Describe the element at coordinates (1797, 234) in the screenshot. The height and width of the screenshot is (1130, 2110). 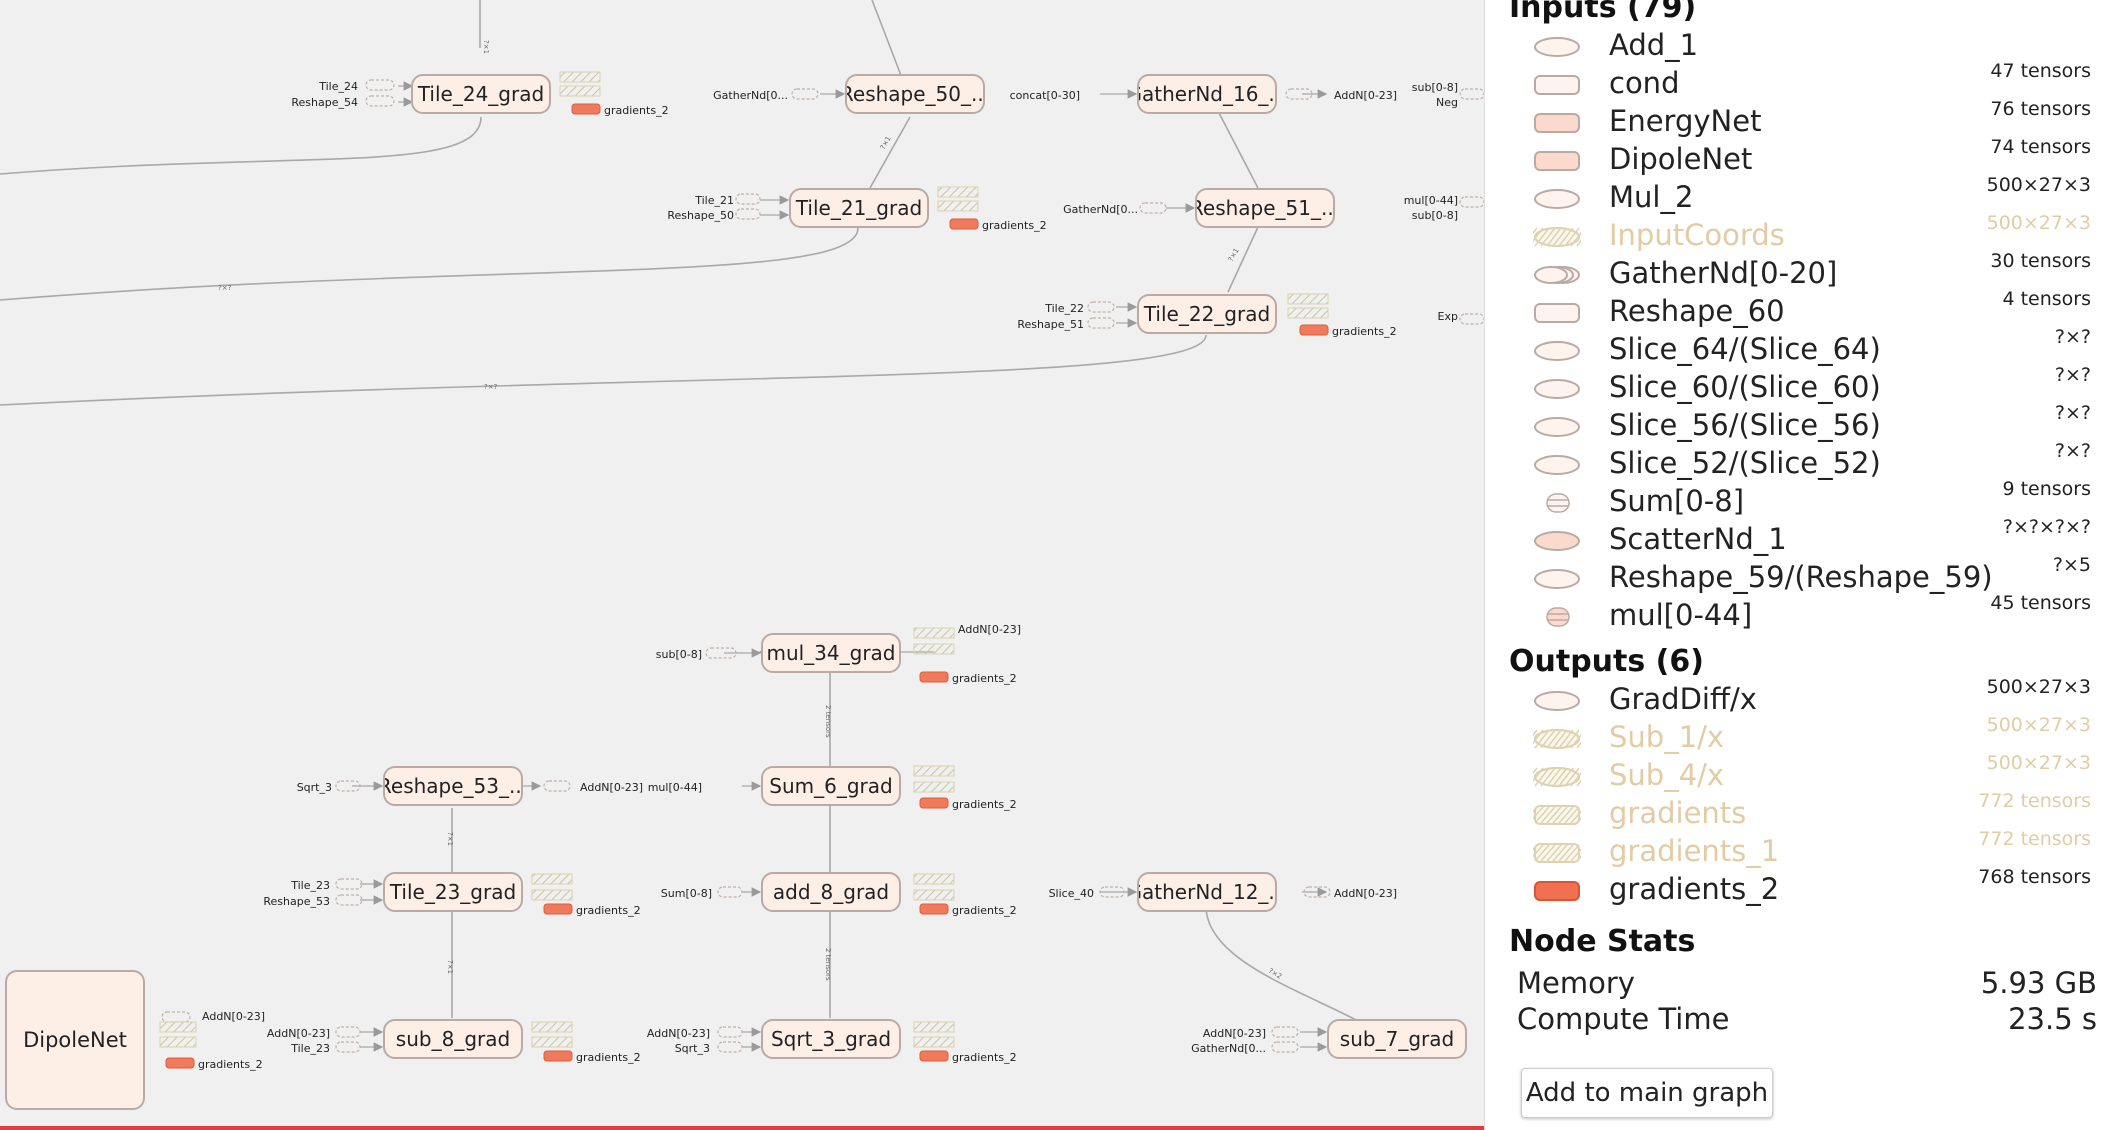
I see `tensor-row: InputCoords 500×27×3` at that location.